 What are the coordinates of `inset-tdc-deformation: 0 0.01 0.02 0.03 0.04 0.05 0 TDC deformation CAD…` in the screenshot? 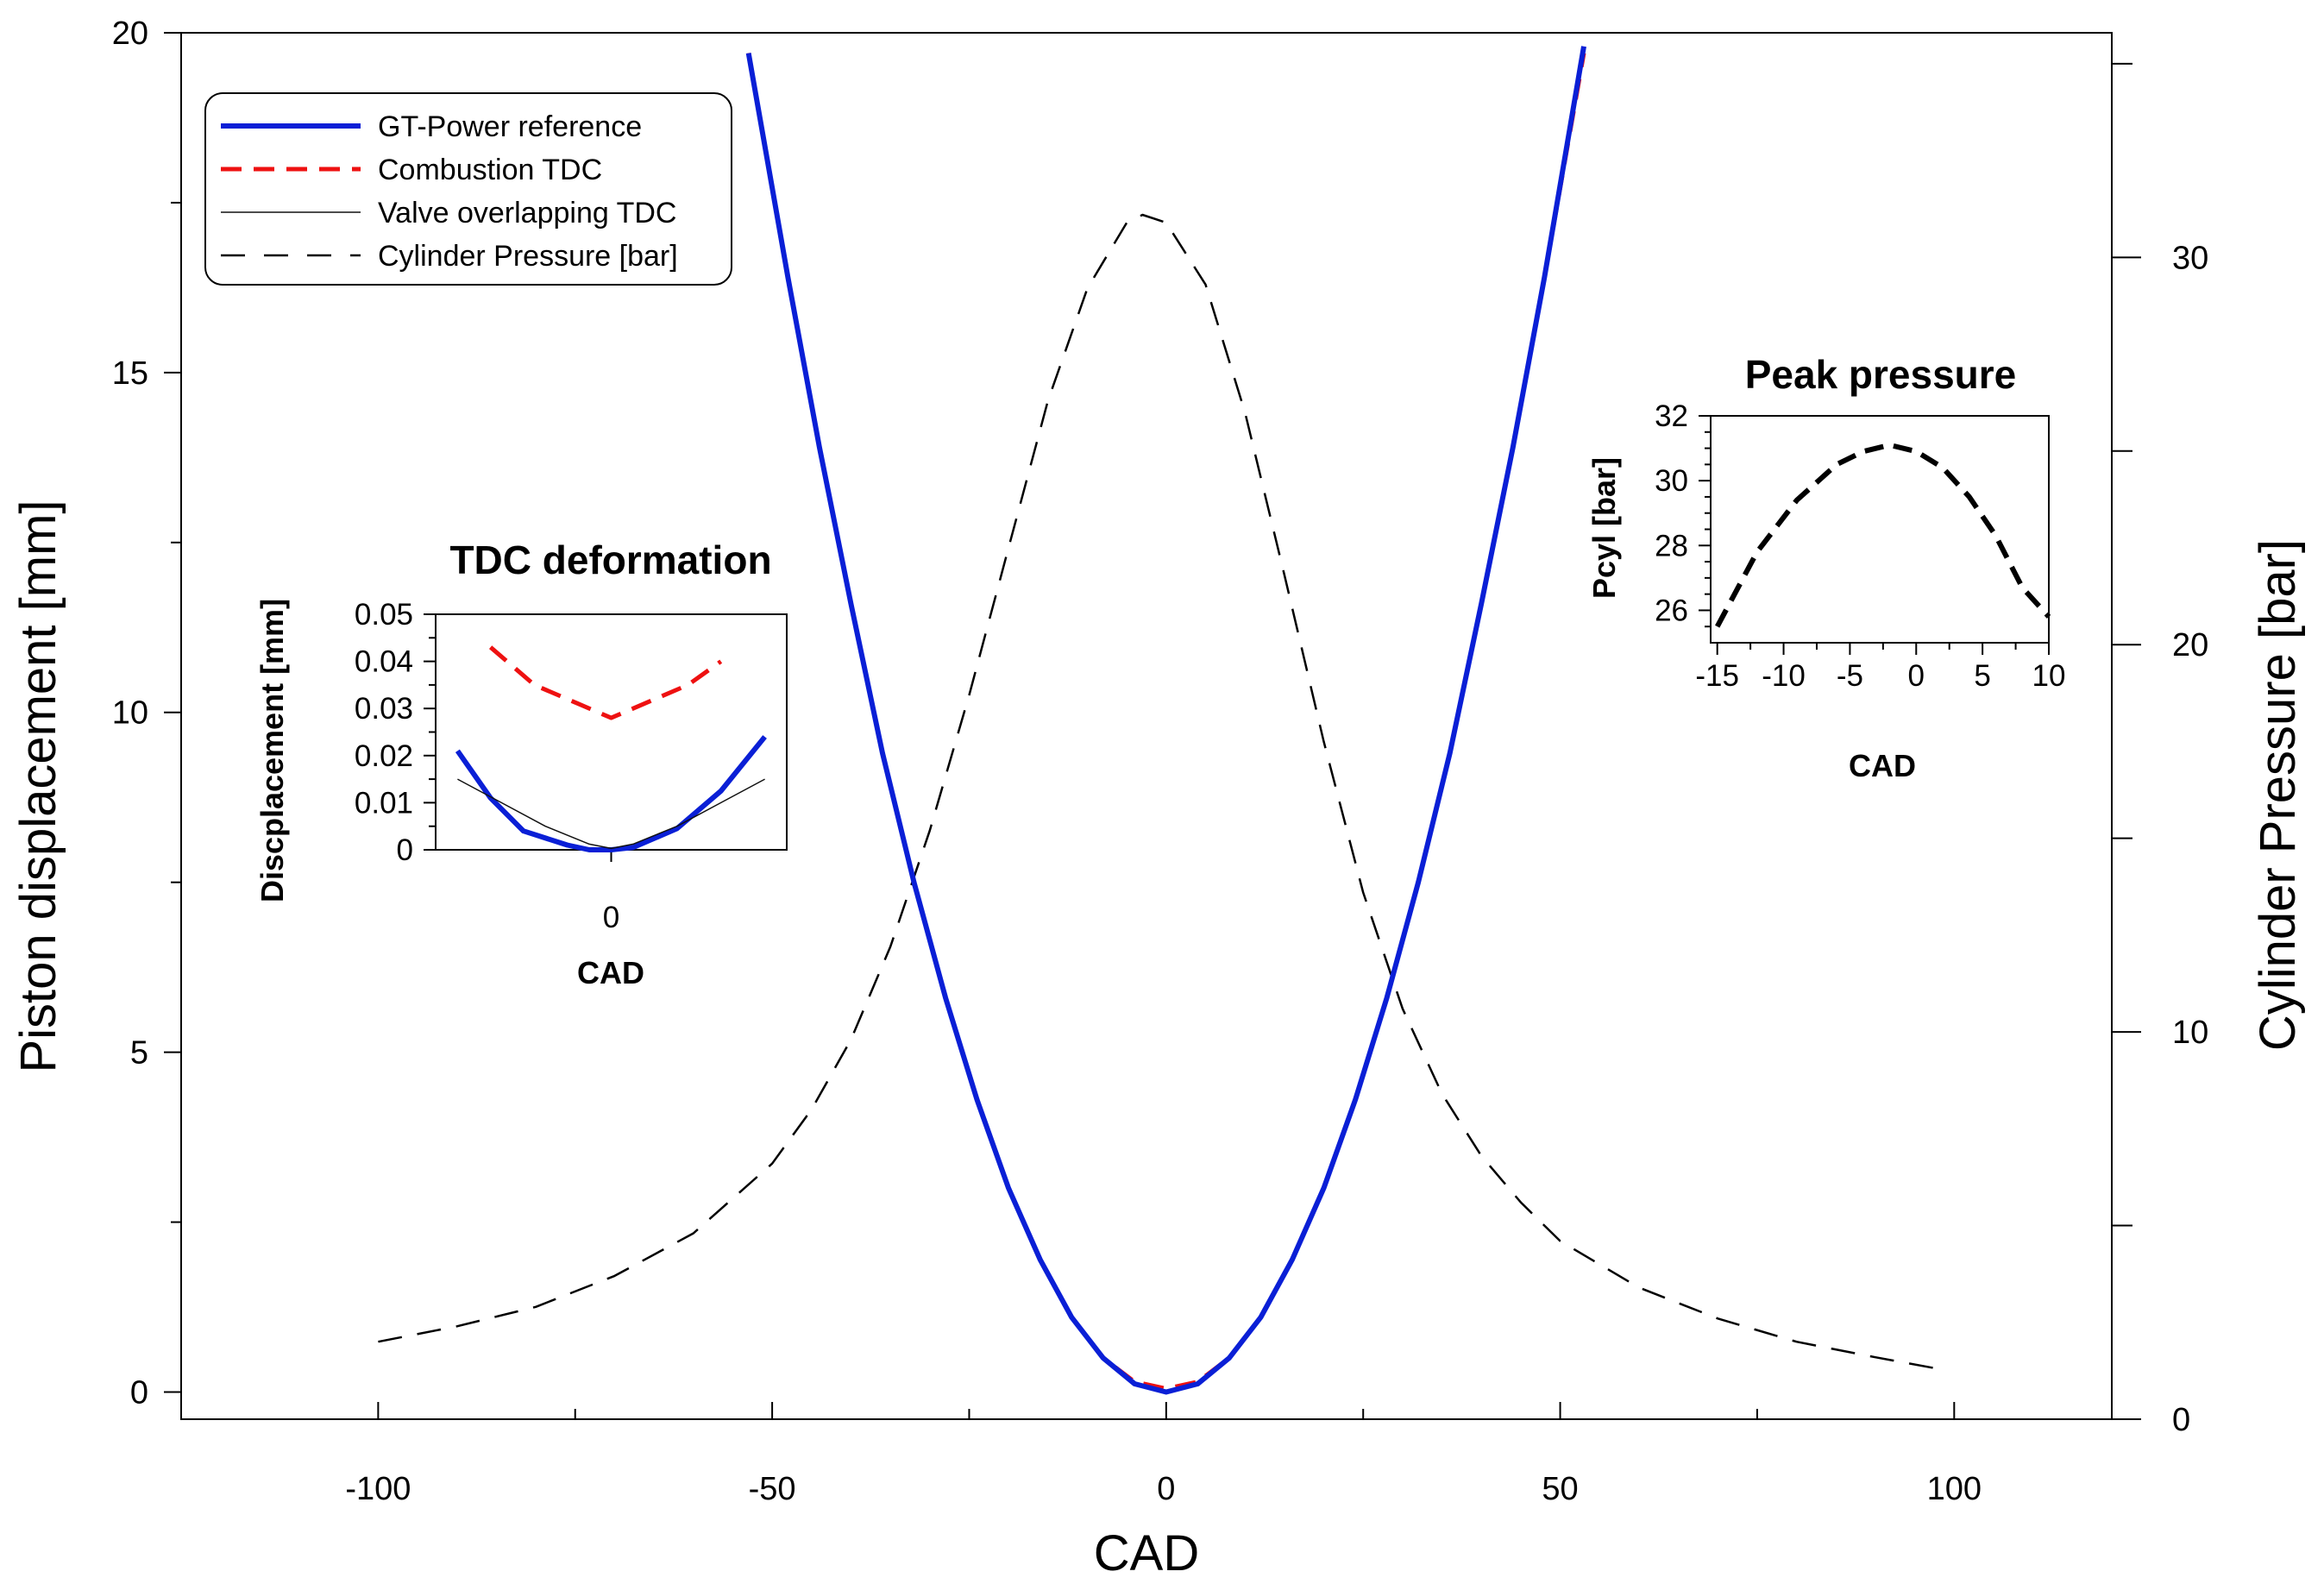 It's located at (521, 764).